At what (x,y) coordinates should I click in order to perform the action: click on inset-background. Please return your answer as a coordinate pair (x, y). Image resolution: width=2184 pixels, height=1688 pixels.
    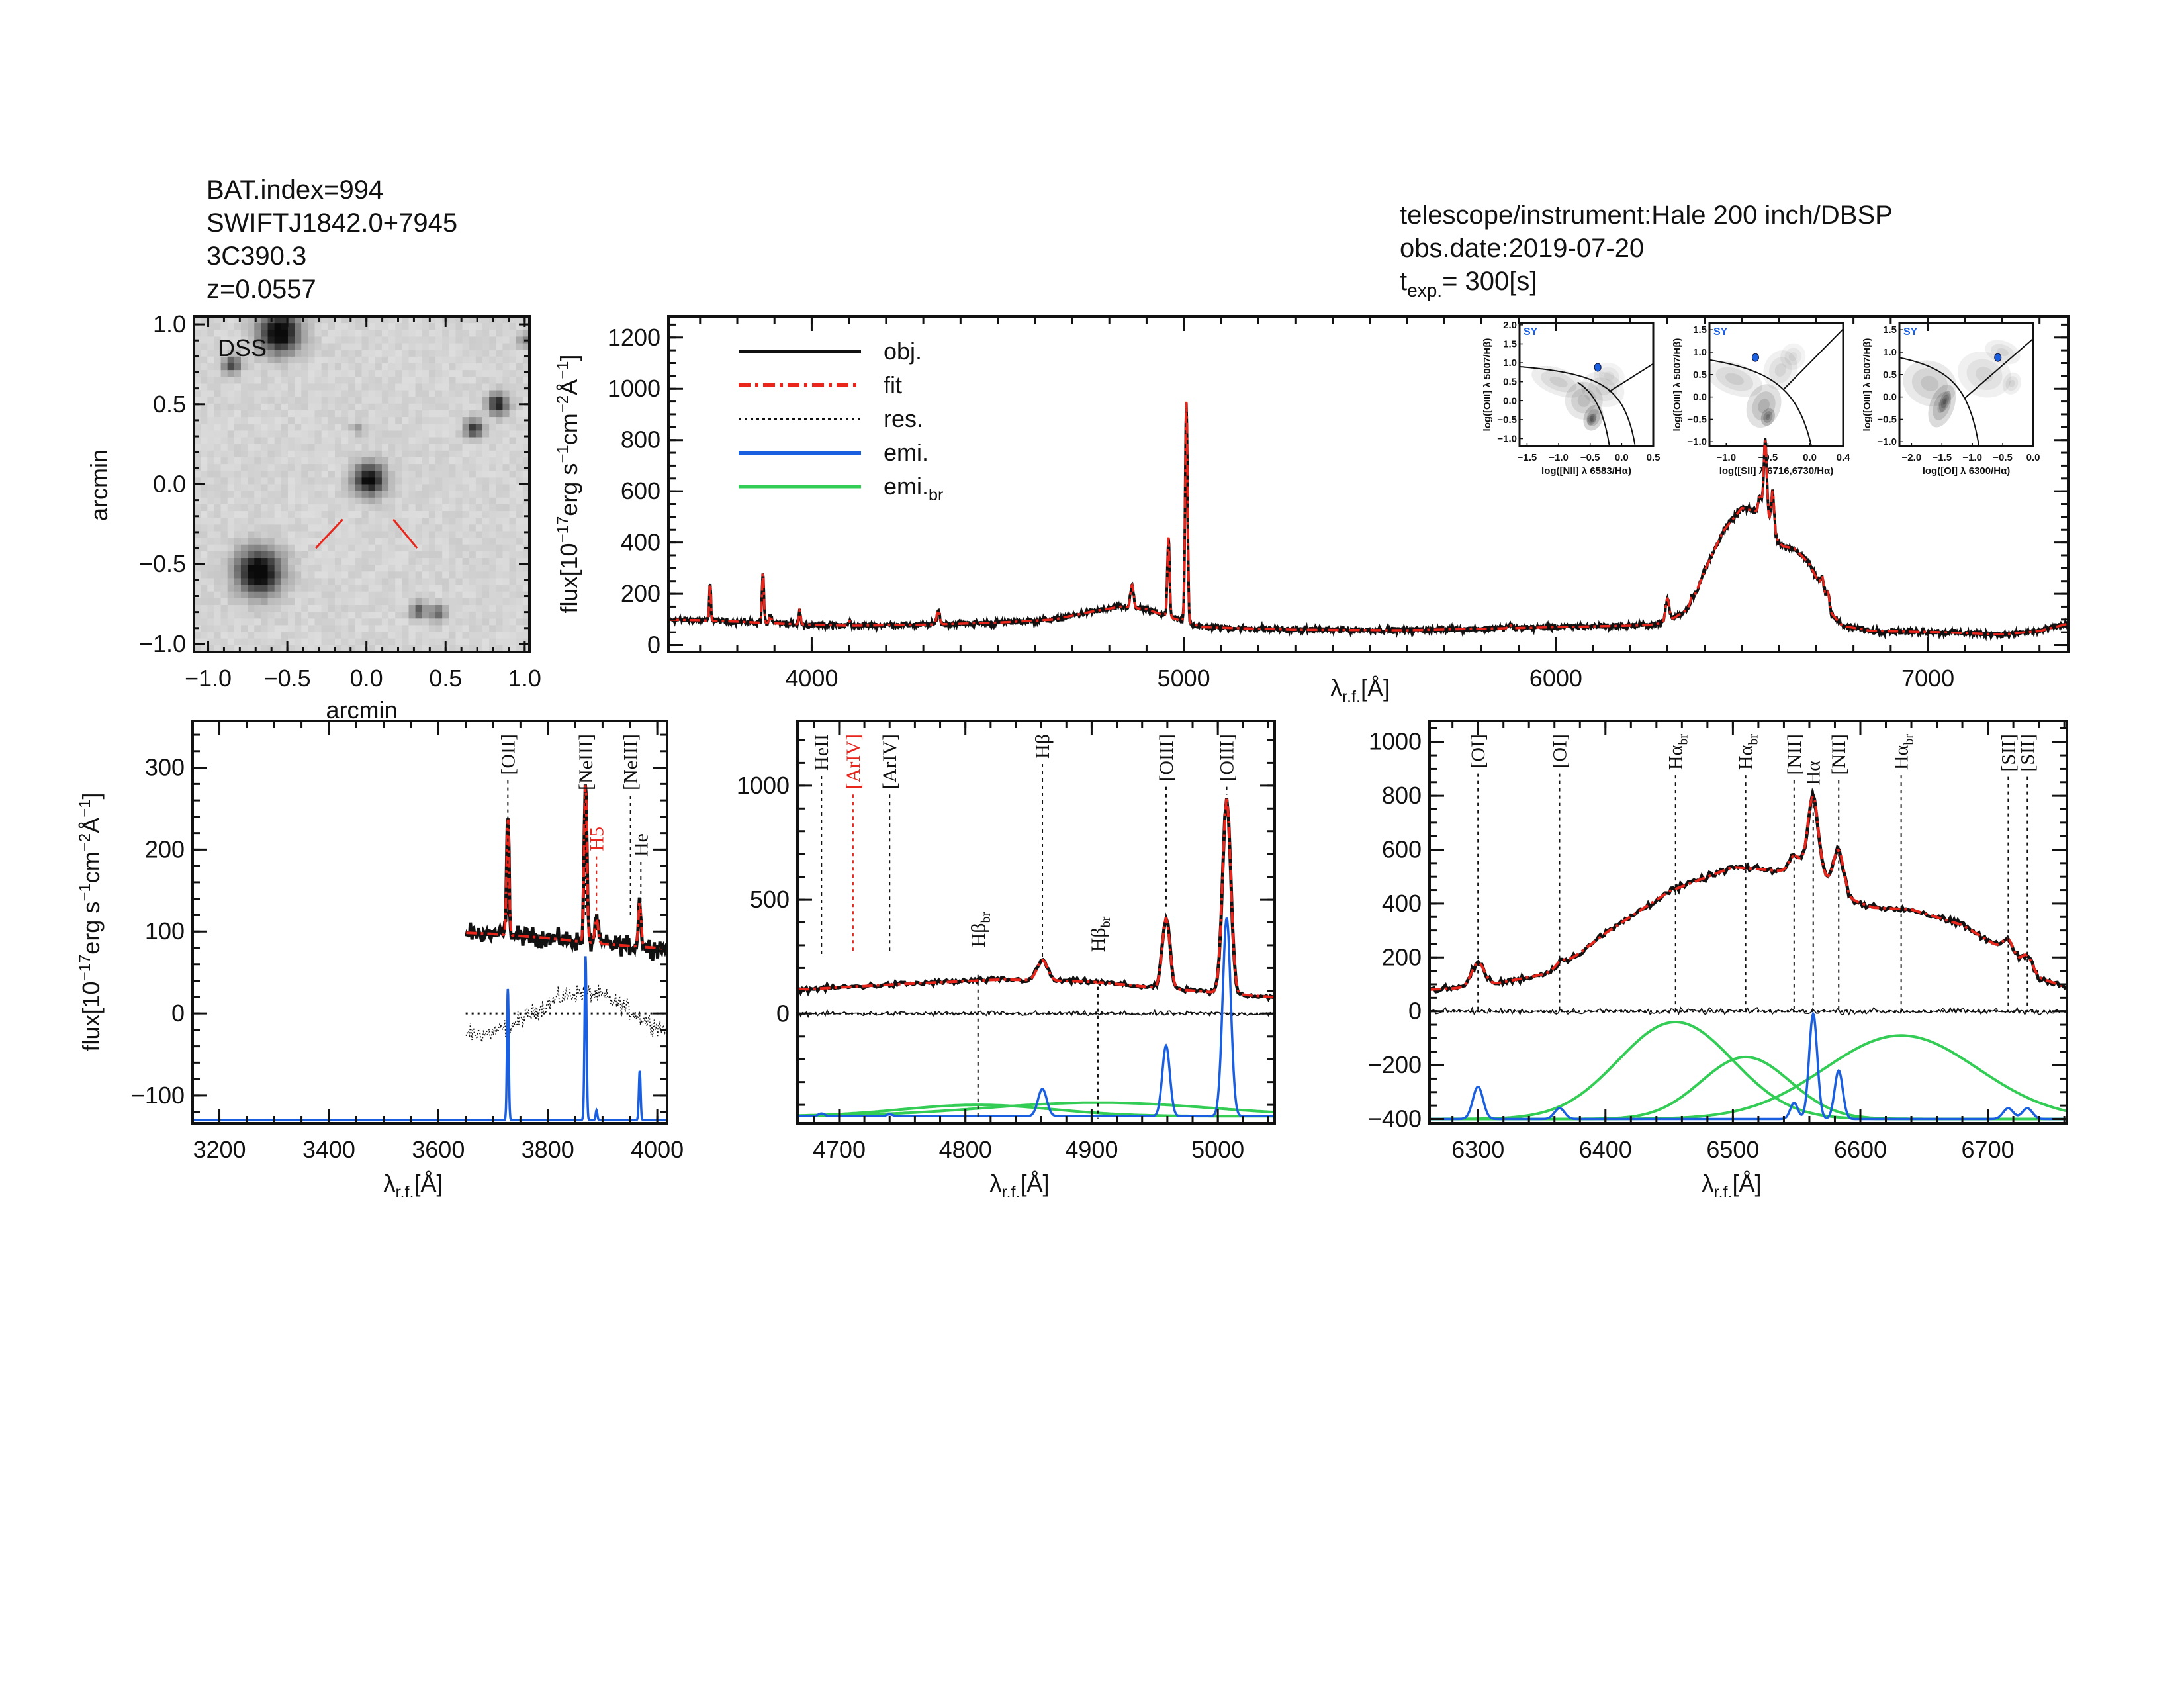
    Looking at the image, I should click on (1945, 410).